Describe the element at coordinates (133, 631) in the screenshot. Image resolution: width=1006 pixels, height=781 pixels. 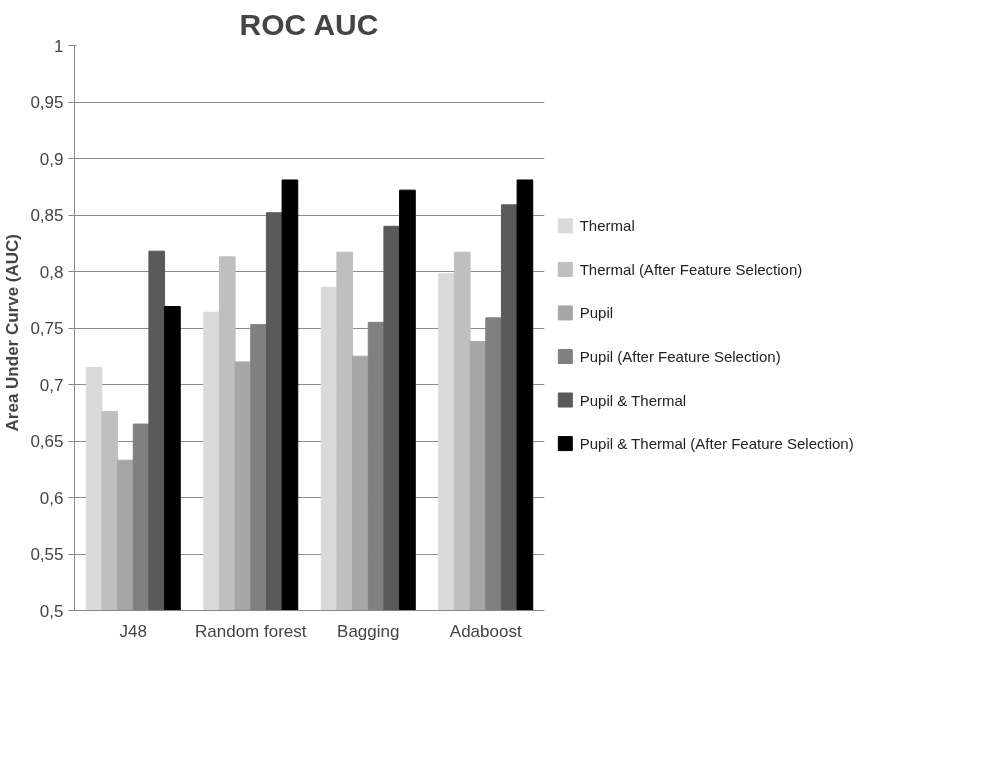
I see `x-tick-label: J48` at that location.